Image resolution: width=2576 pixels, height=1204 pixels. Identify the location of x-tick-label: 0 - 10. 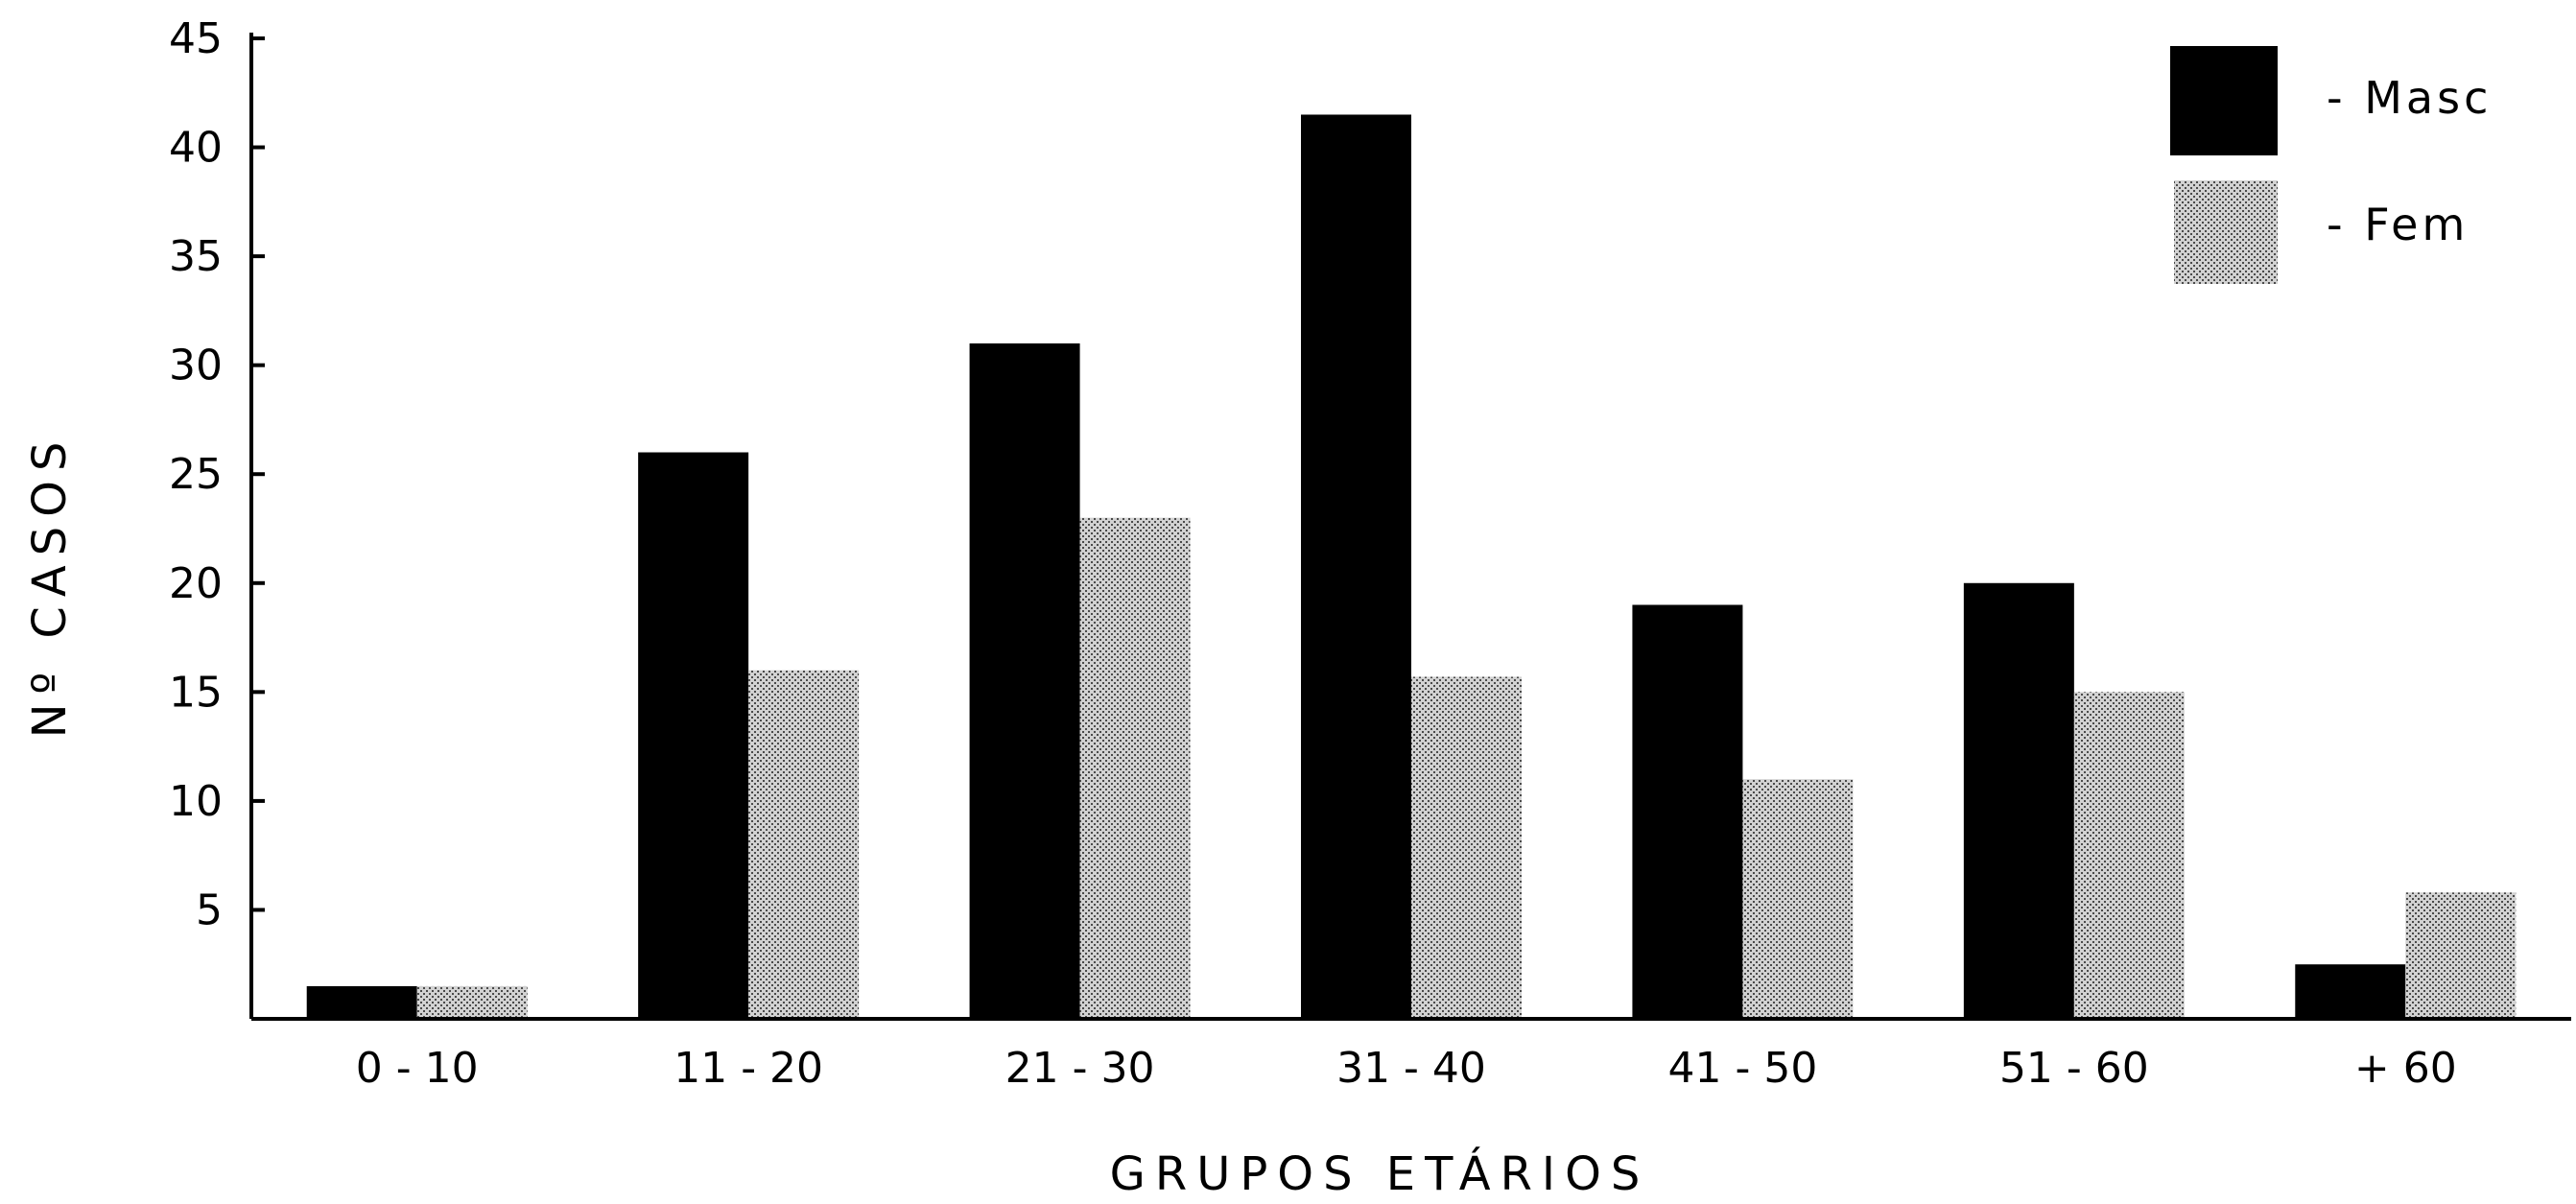
(418, 1068).